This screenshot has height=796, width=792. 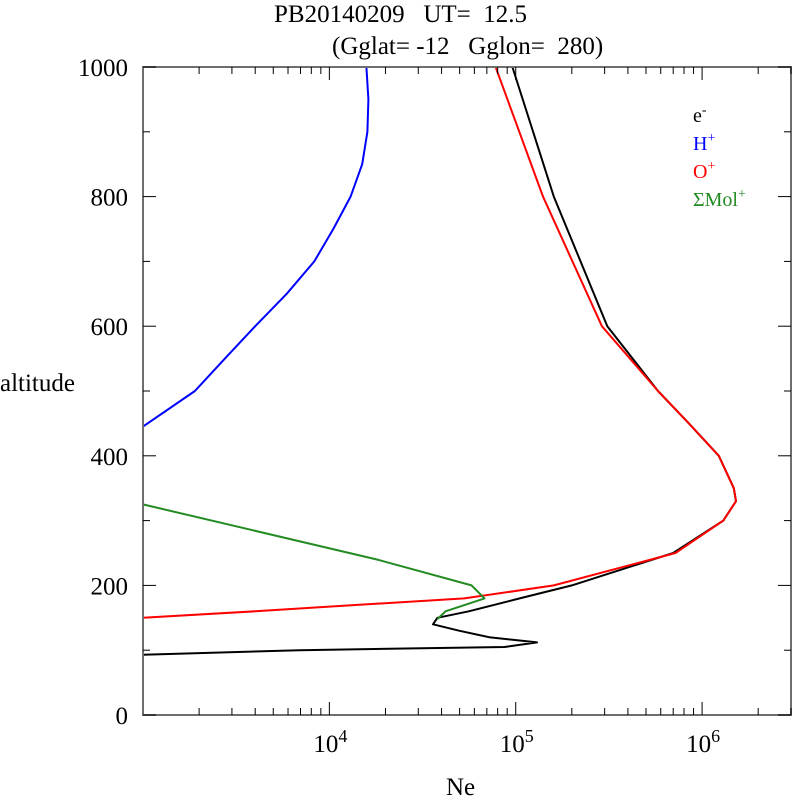 I want to click on y-axis-label: altitude, so click(x=37, y=383).